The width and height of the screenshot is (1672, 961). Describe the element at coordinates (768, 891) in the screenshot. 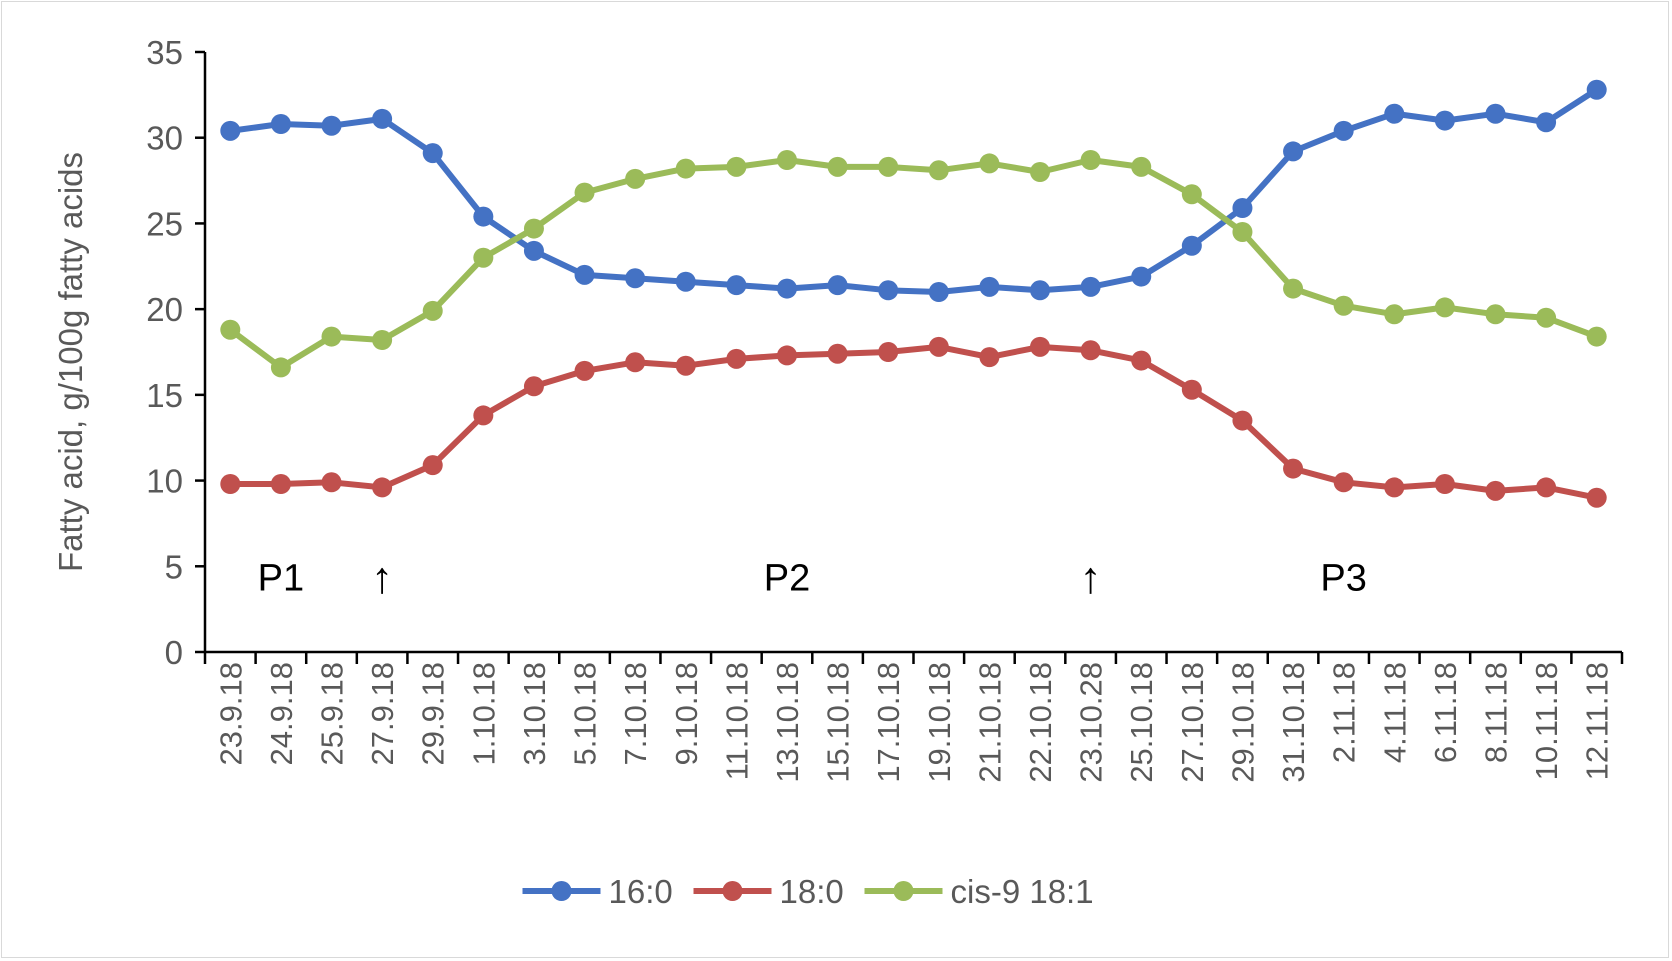

I see `legend-item: 18:0` at that location.